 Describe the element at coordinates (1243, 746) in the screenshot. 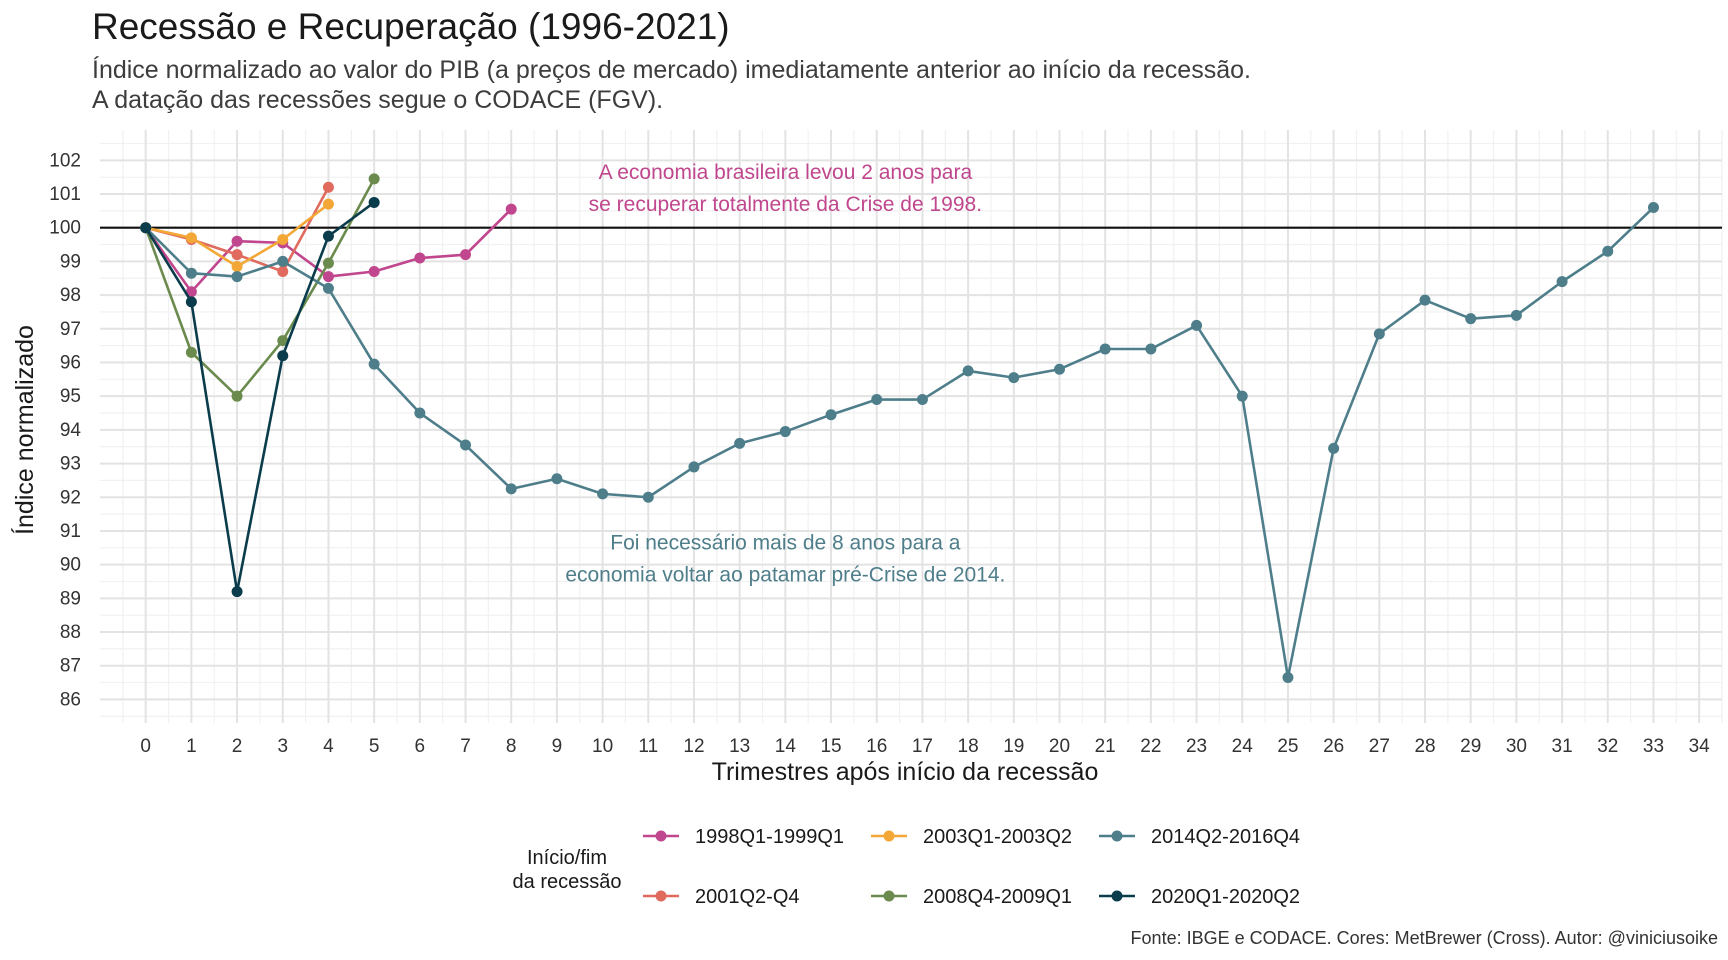

I see `x-tick-label: 24` at that location.